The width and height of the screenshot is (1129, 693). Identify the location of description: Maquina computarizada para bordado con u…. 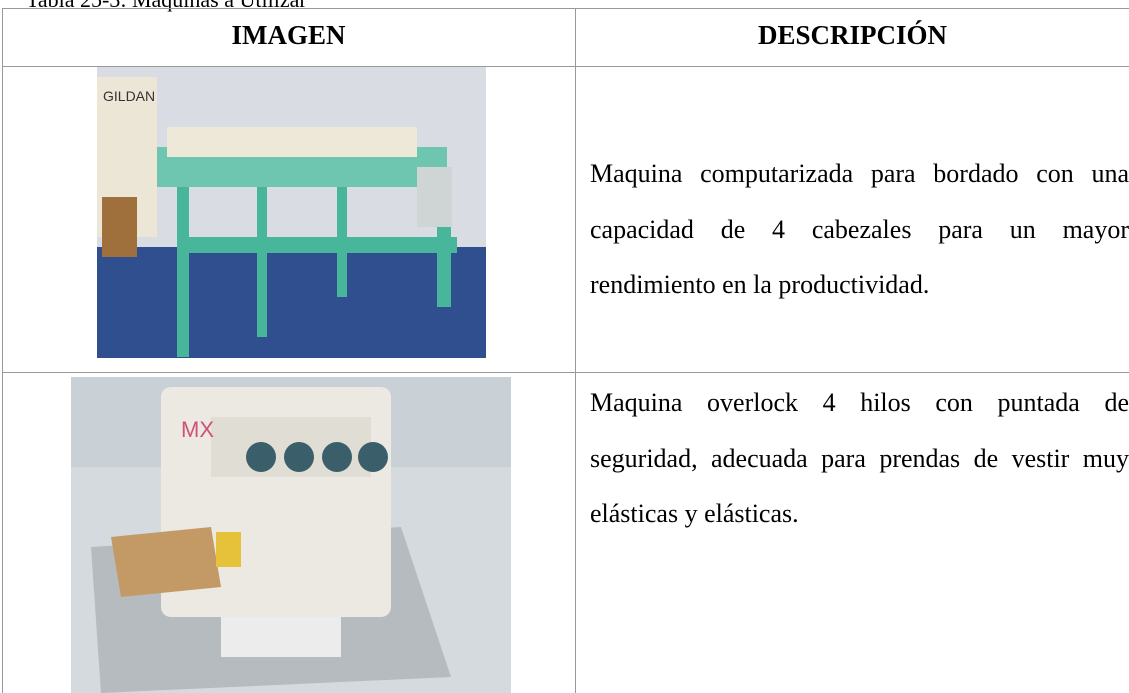
(859, 229).